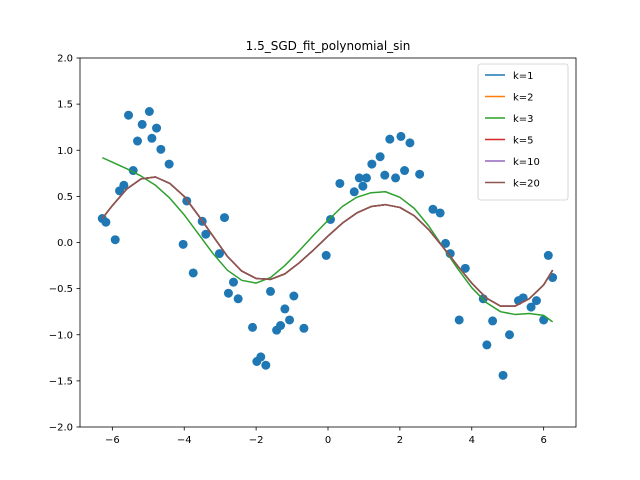  What do you see at coordinates (65, 151) in the screenshot?
I see `y-tick-label: 1.0` at bounding box center [65, 151].